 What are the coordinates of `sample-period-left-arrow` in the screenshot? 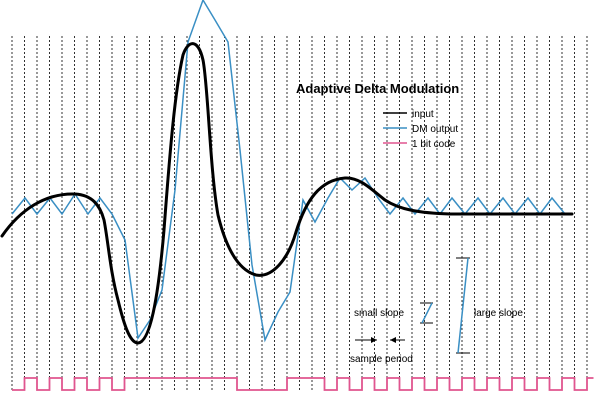 It's located at (374, 340).